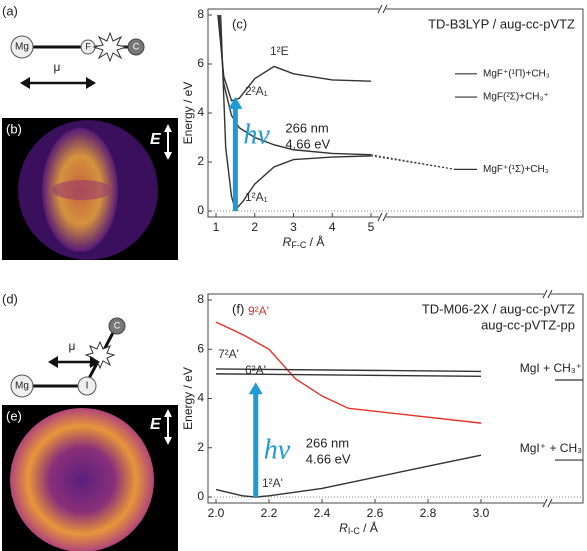 This screenshot has height=551, width=587. What do you see at coordinates (82, 190) in the screenshot?
I see `image-waist` at bounding box center [82, 190].